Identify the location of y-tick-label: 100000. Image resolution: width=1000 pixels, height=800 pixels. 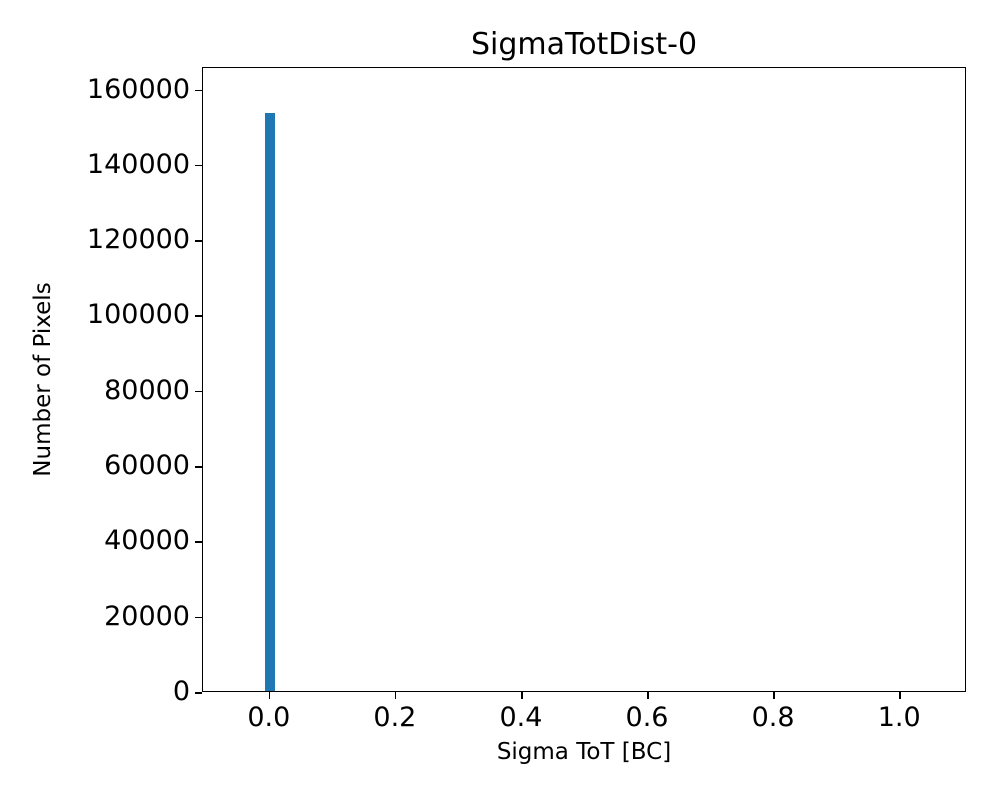
(138, 315).